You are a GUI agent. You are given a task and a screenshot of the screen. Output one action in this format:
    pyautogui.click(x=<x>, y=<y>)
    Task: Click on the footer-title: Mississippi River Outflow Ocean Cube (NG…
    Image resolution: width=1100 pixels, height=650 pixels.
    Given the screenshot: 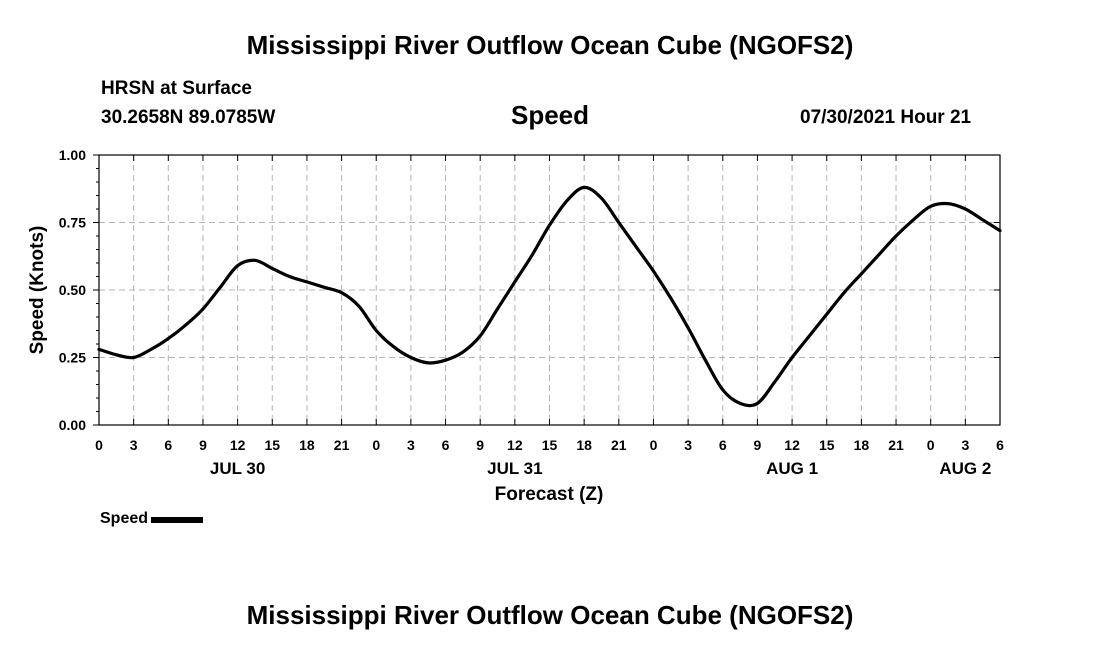 What is the action you would take?
    pyautogui.click(x=550, y=615)
    